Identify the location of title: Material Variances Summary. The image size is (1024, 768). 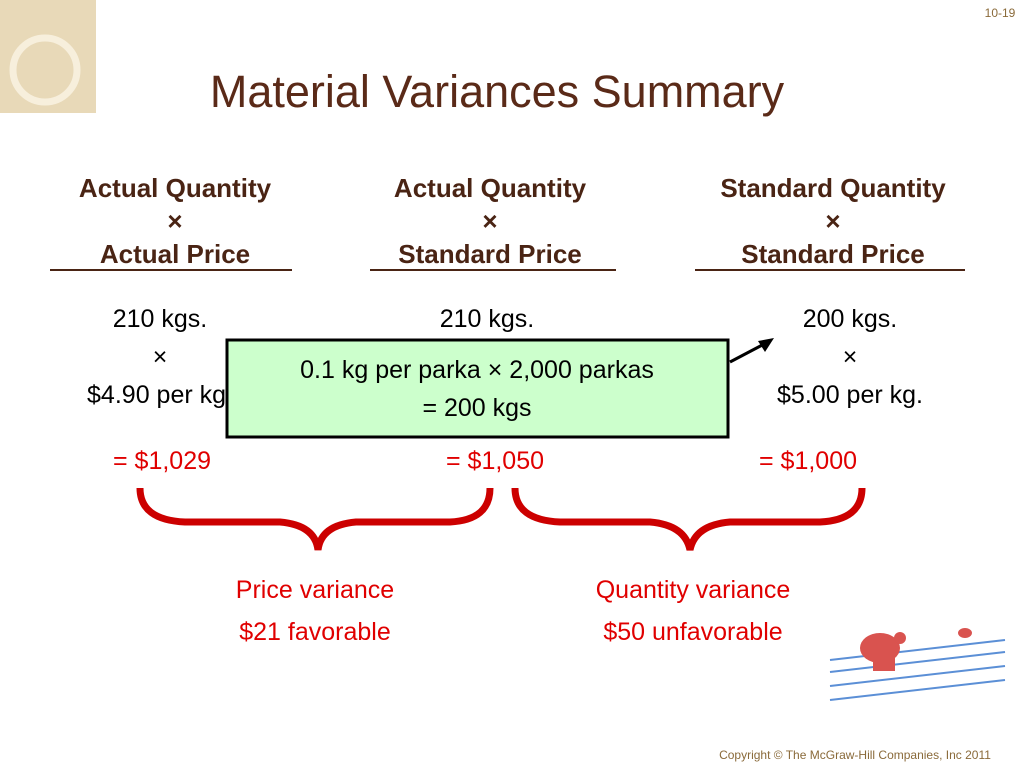
(497, 91).